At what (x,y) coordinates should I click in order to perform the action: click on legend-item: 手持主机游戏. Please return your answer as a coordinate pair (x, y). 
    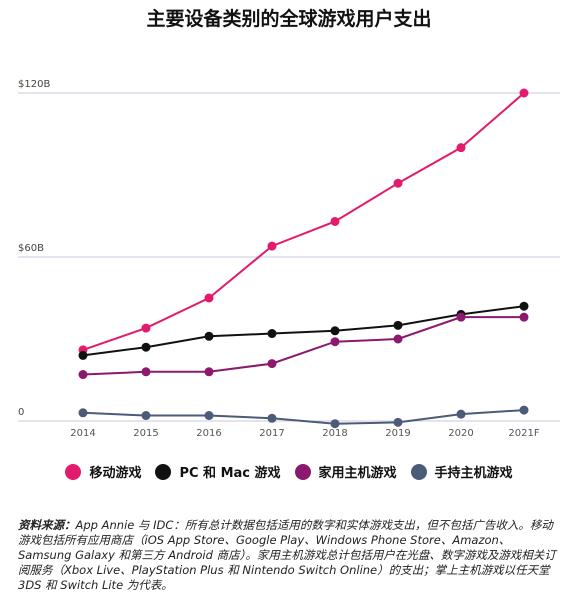
    Looking at the image, I should click on (461, 471).